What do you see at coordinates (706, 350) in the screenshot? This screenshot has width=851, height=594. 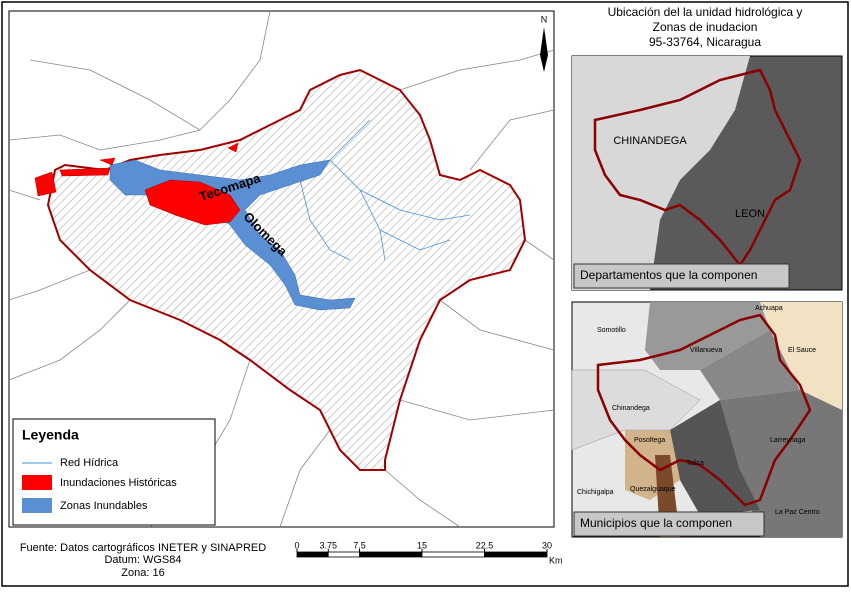 I see `municipality-label: Villanueva` at bounding box center [706, 350].